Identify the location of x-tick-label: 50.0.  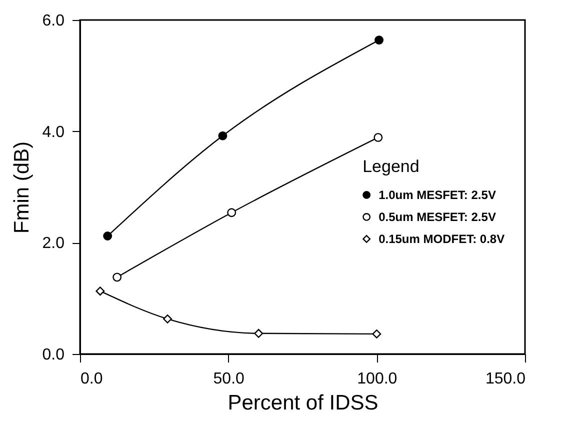
(229, 379).